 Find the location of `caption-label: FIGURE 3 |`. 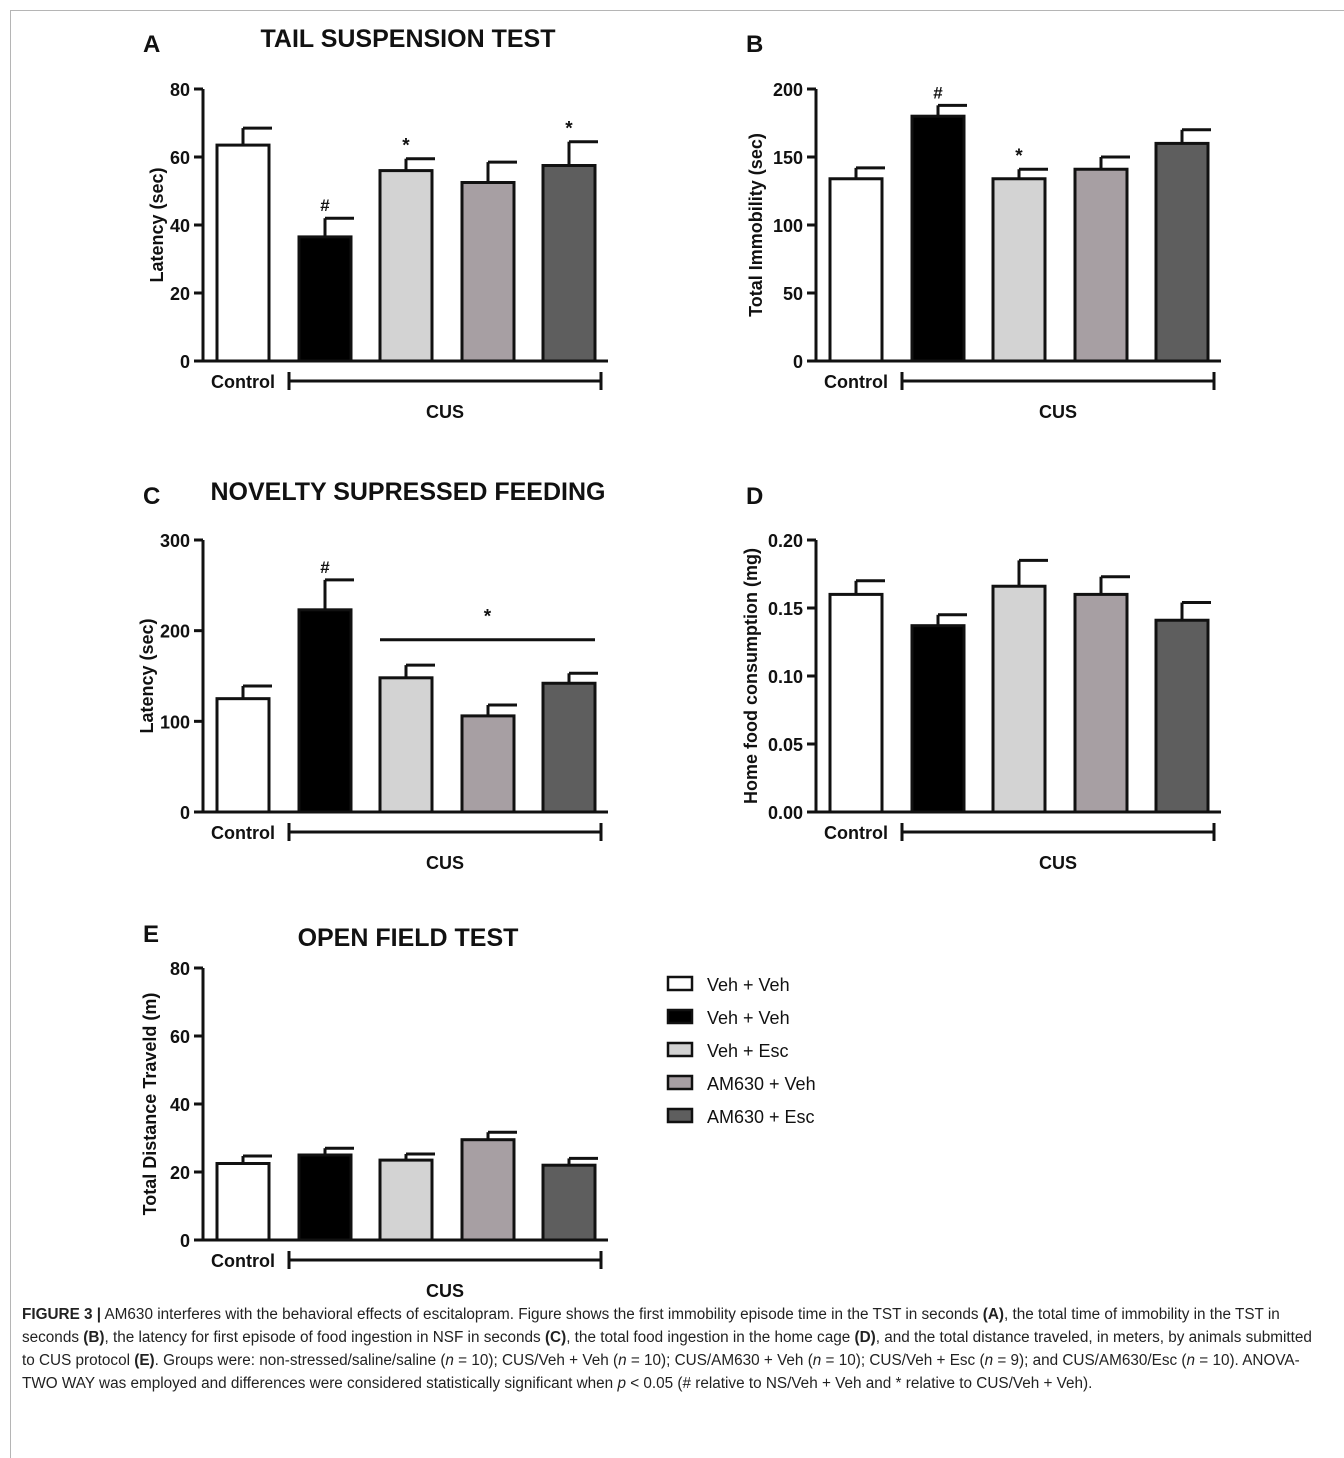

caption-label: FIGURE 3 | is located at coordinates (62, 1314).